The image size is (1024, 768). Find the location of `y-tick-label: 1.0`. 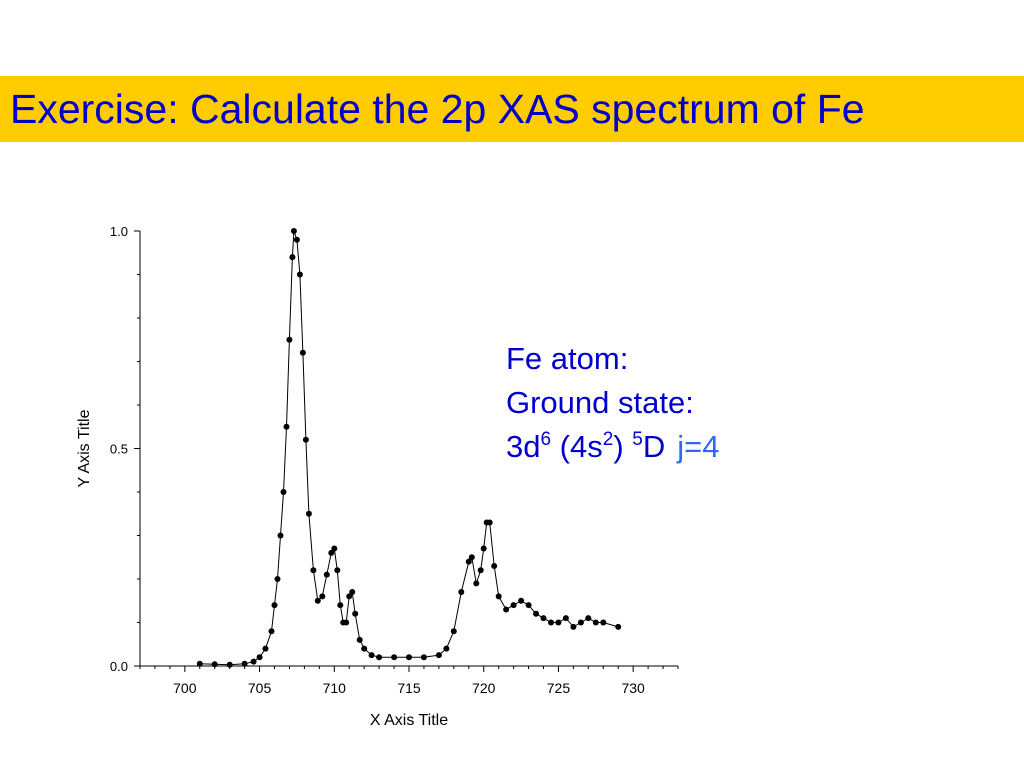

y-tick-label: 1.0 is located at coordinates (119, 231).